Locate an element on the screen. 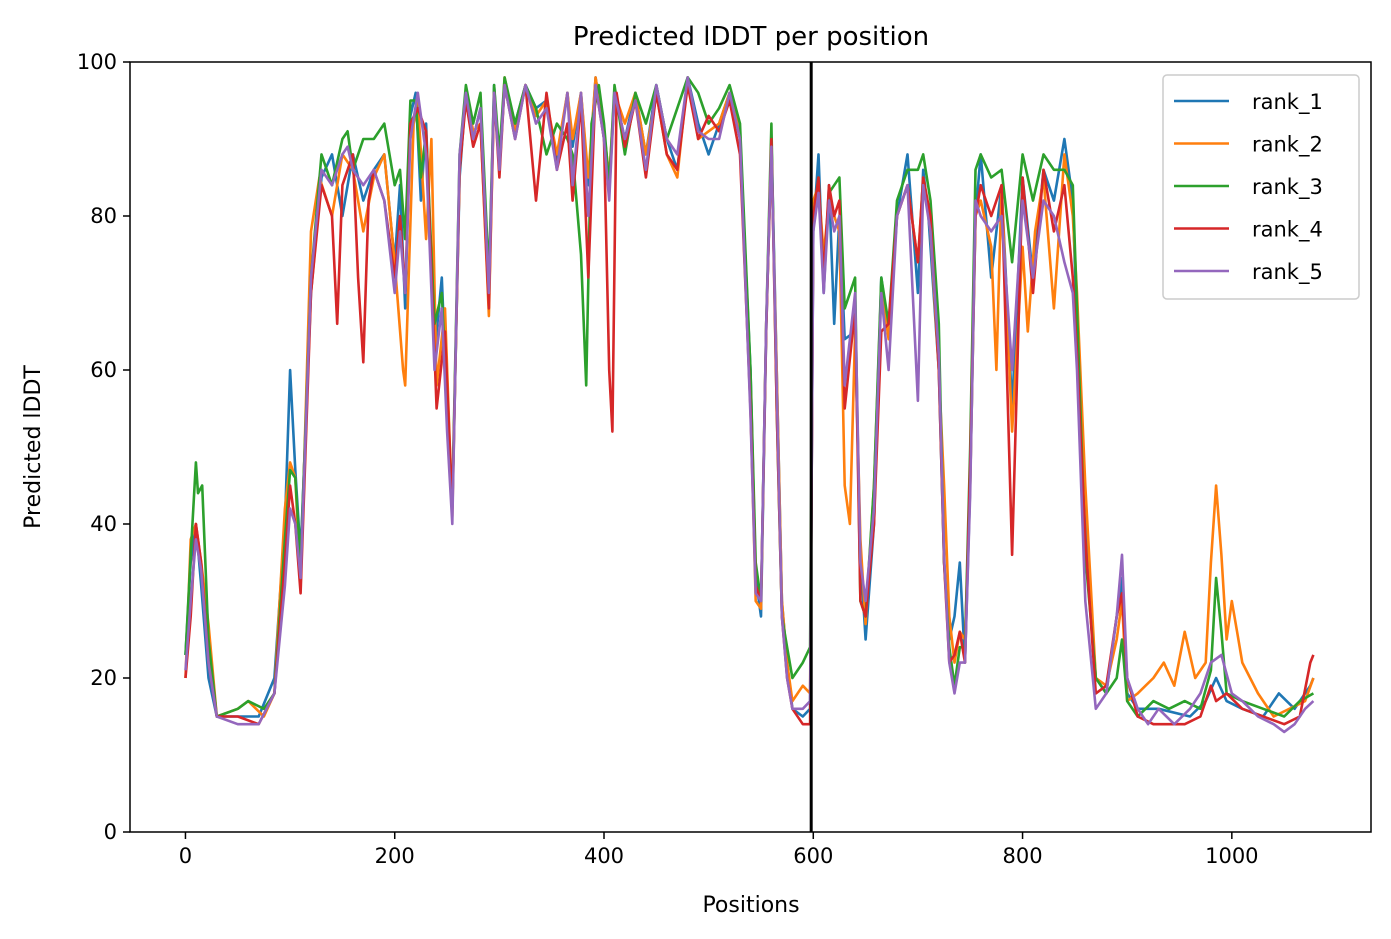 This screenshot has height=939, width=1391. y-tick-label: 80 is located at coordinates (103, 216).